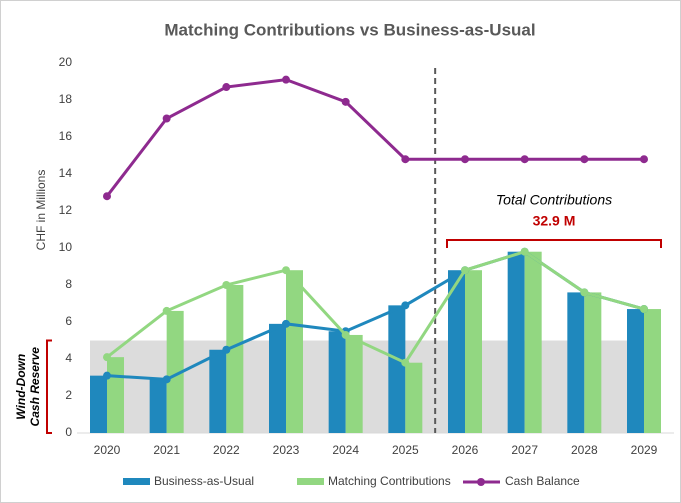  I want to click on legend-label: Matching Contributions, so click(389, 481).